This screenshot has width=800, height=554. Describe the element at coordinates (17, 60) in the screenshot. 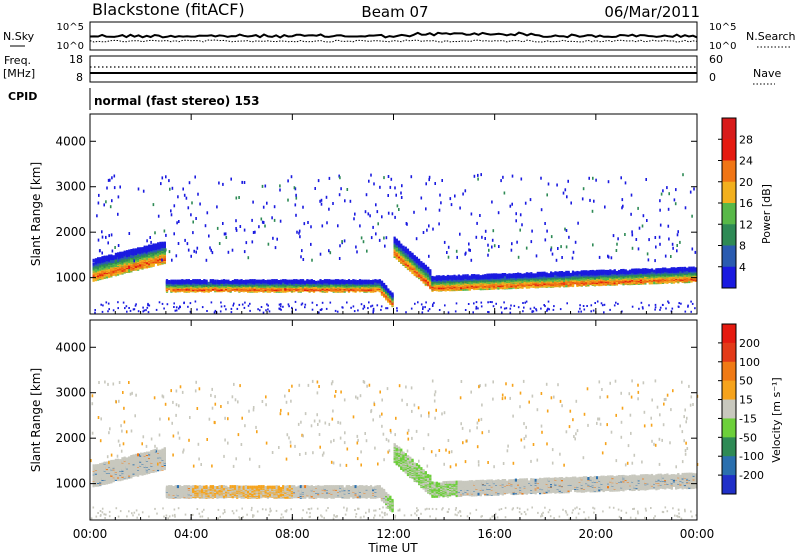

I see `freq-label: Freq.` at that location.